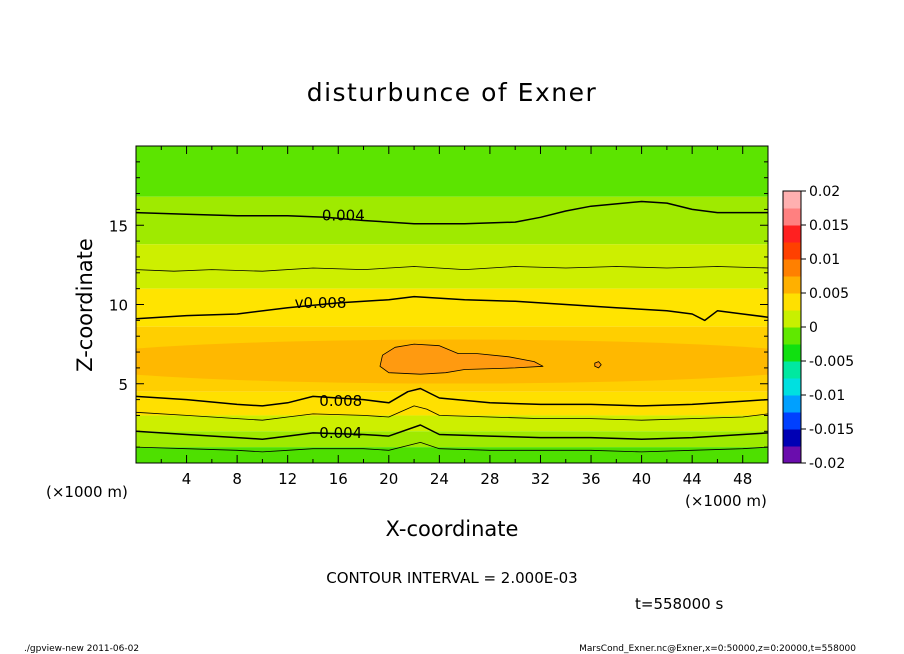 This screenshot has height=654, width=904. I want to click on y-tick-label: 10, so click(118, 306).